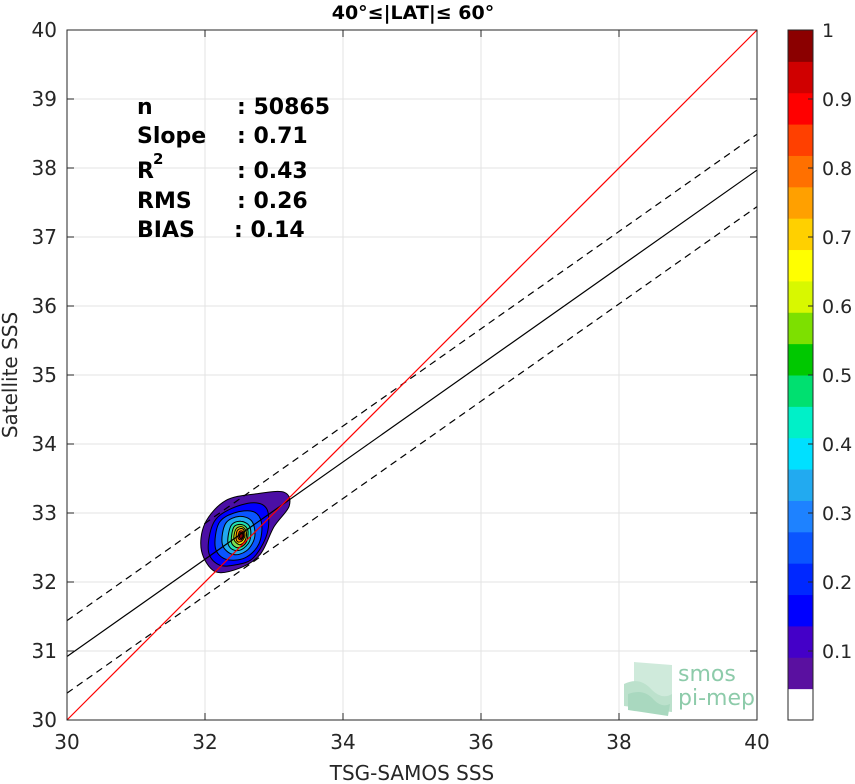 This screenshot has width=855, height=784. I want to click on y-tick-label-4: 34, so click(44, 444).